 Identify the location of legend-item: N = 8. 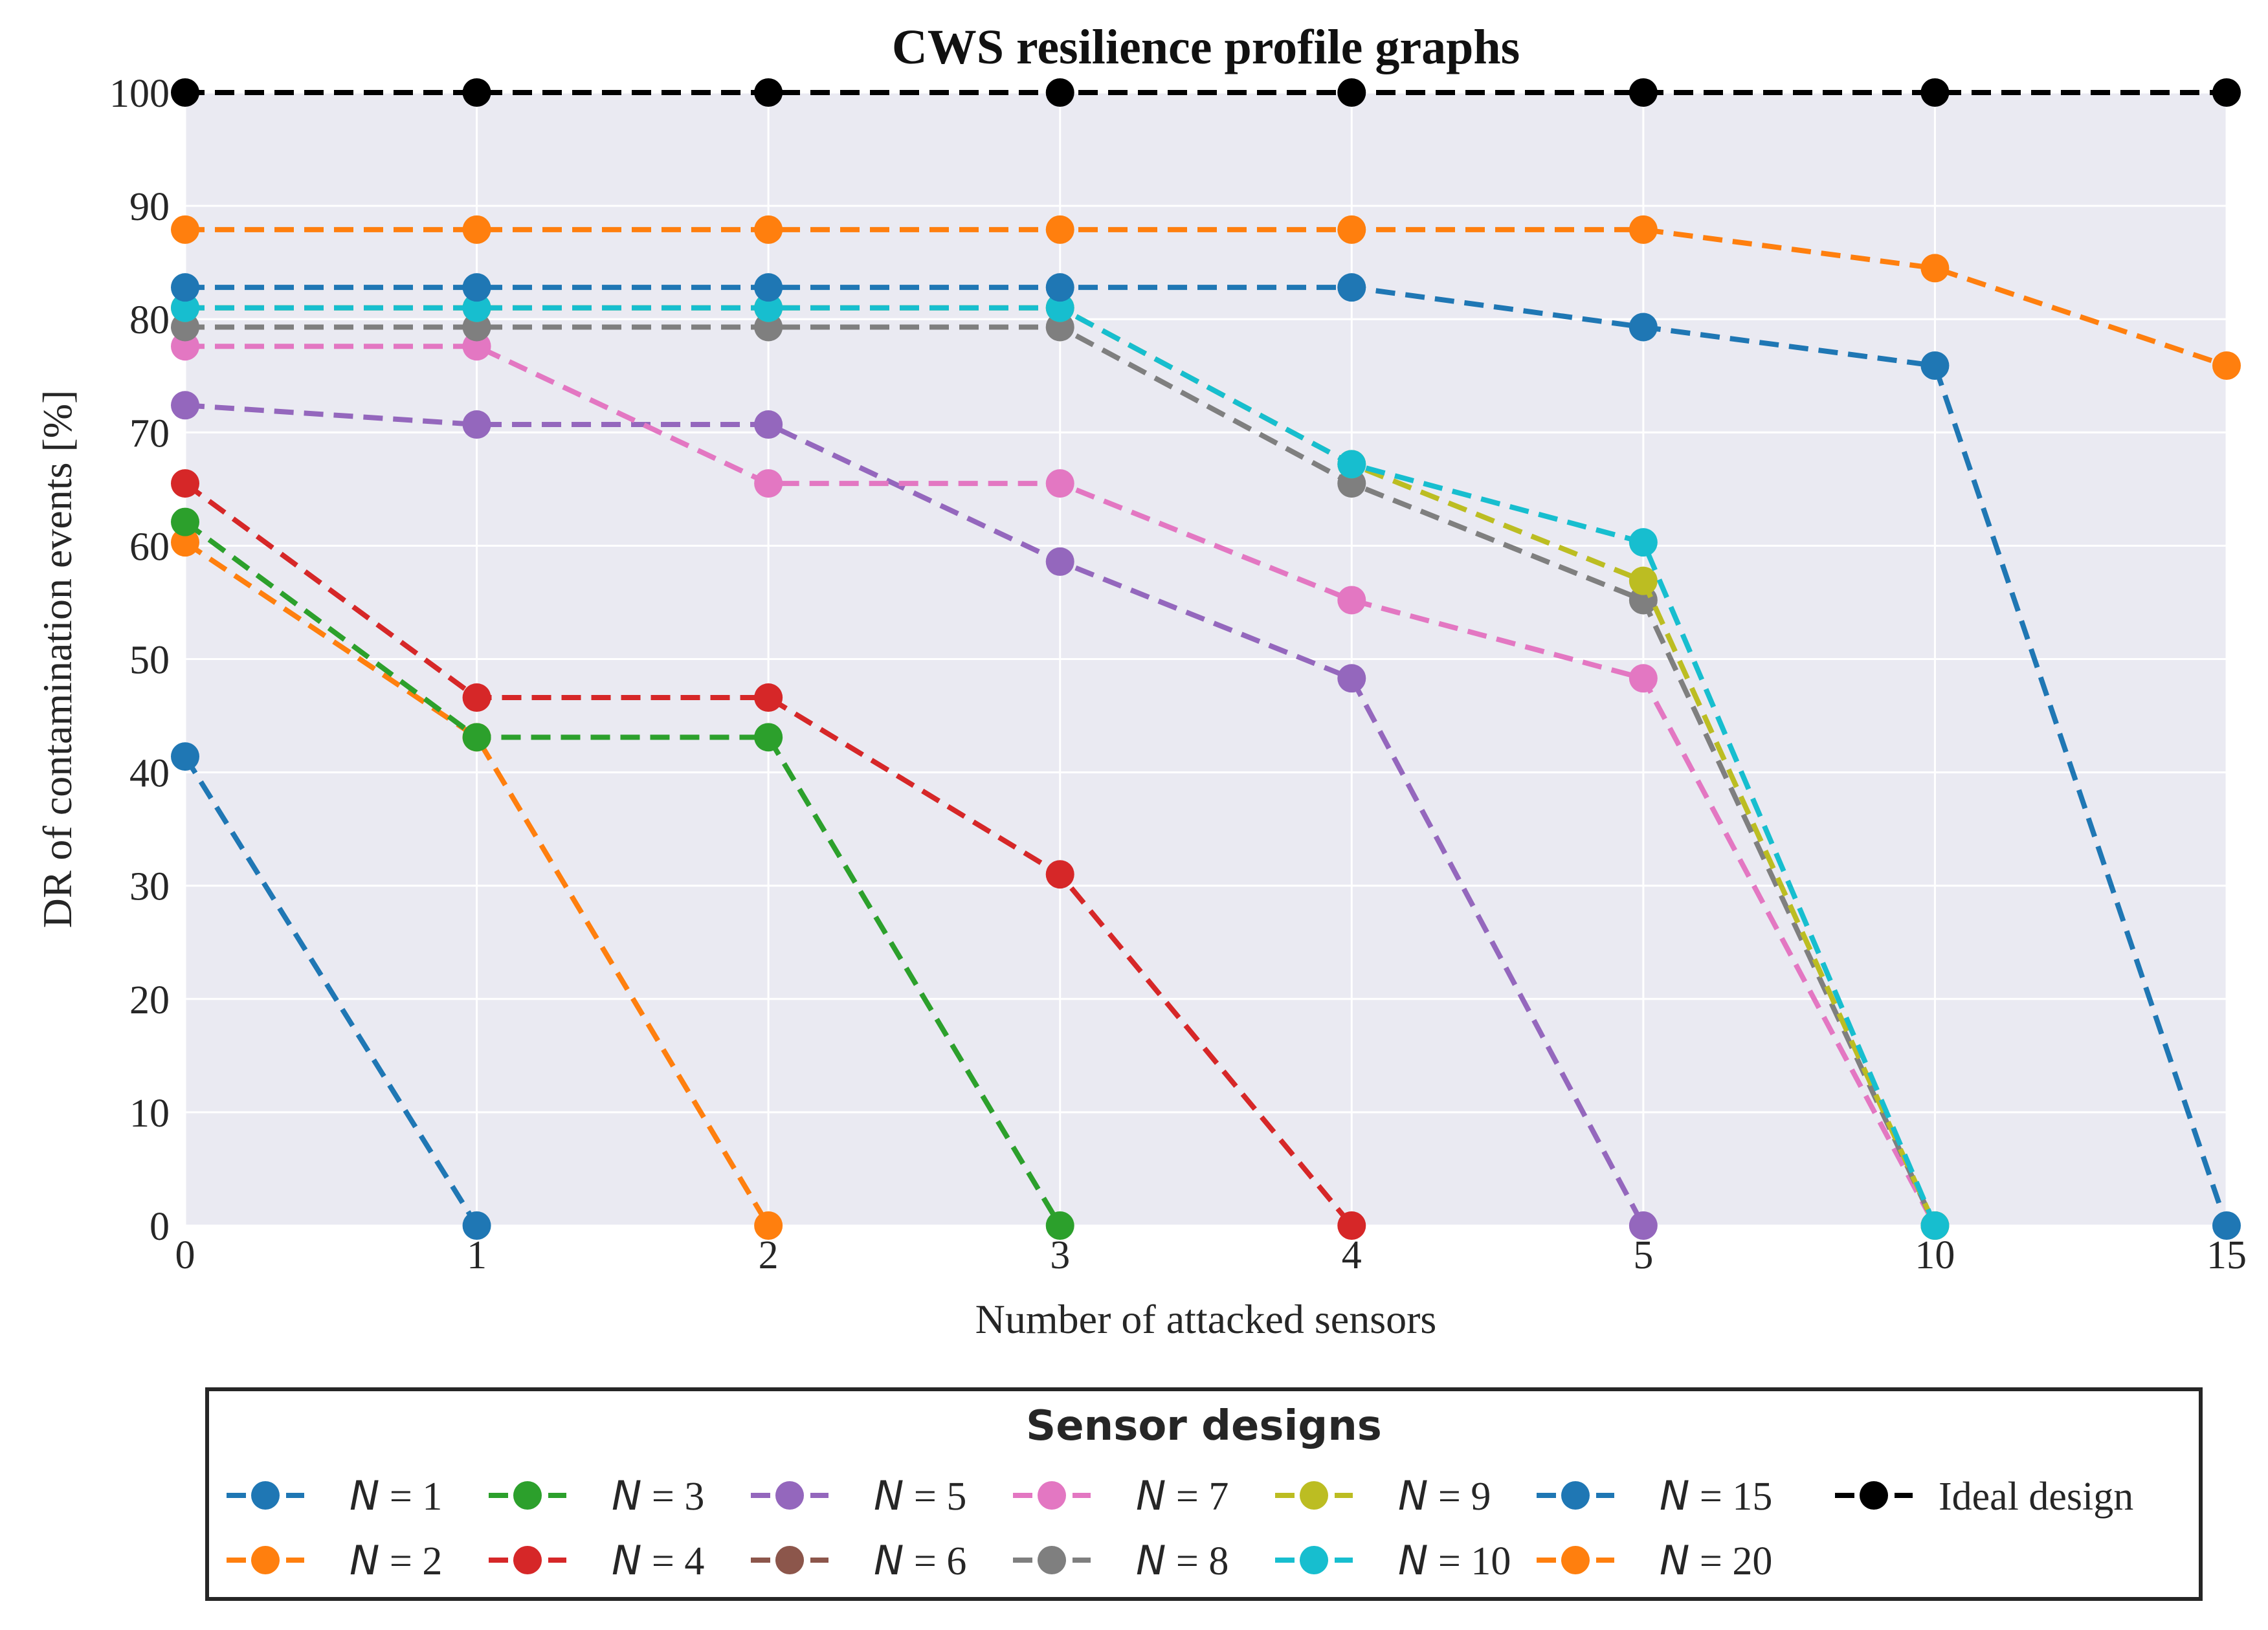
(1120, 1561).